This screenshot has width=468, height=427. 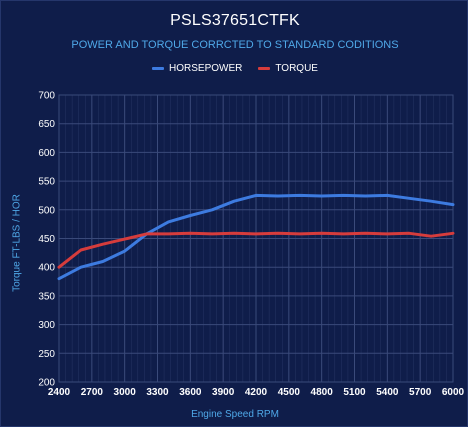 I want to click on y-tick-label: 450, so click(x=46, y=239).